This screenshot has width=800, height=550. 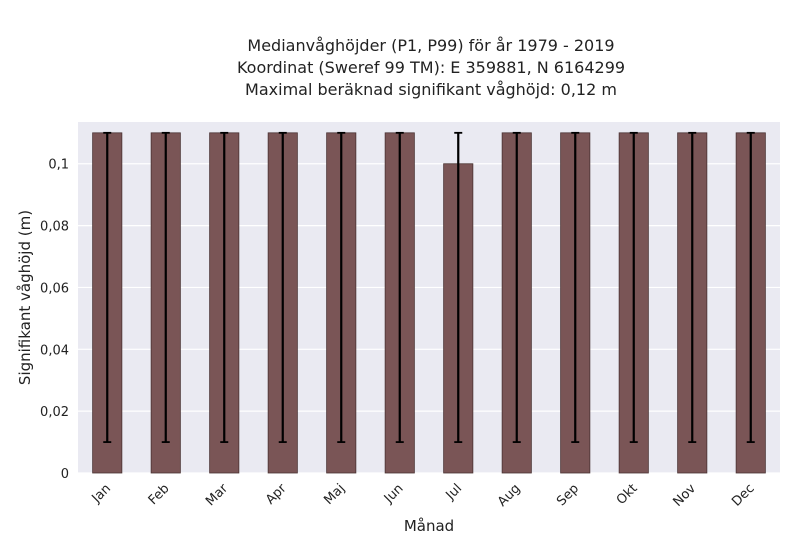 I want to click on x-tick-label: Sep, so click(x=568, y=495).